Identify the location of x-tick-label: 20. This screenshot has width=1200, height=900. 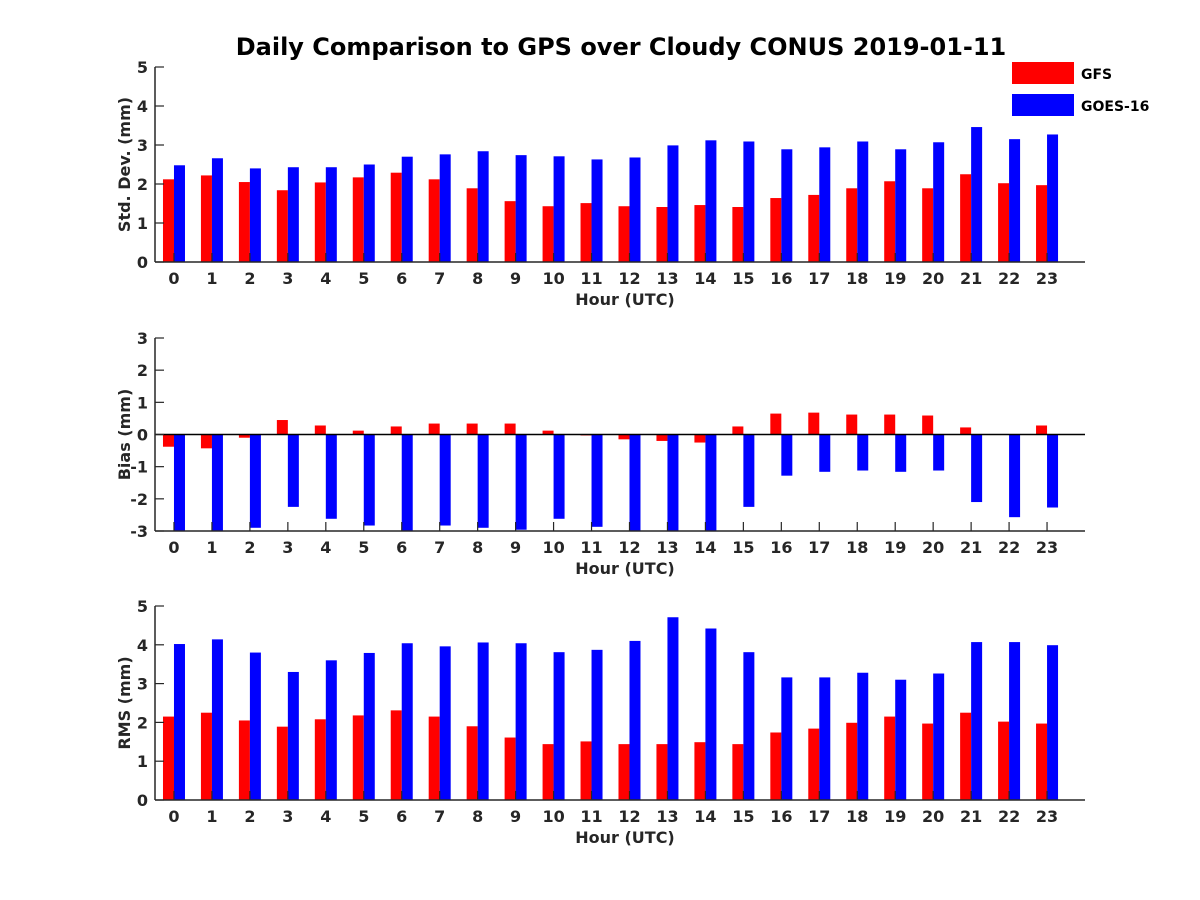
(933, 278).